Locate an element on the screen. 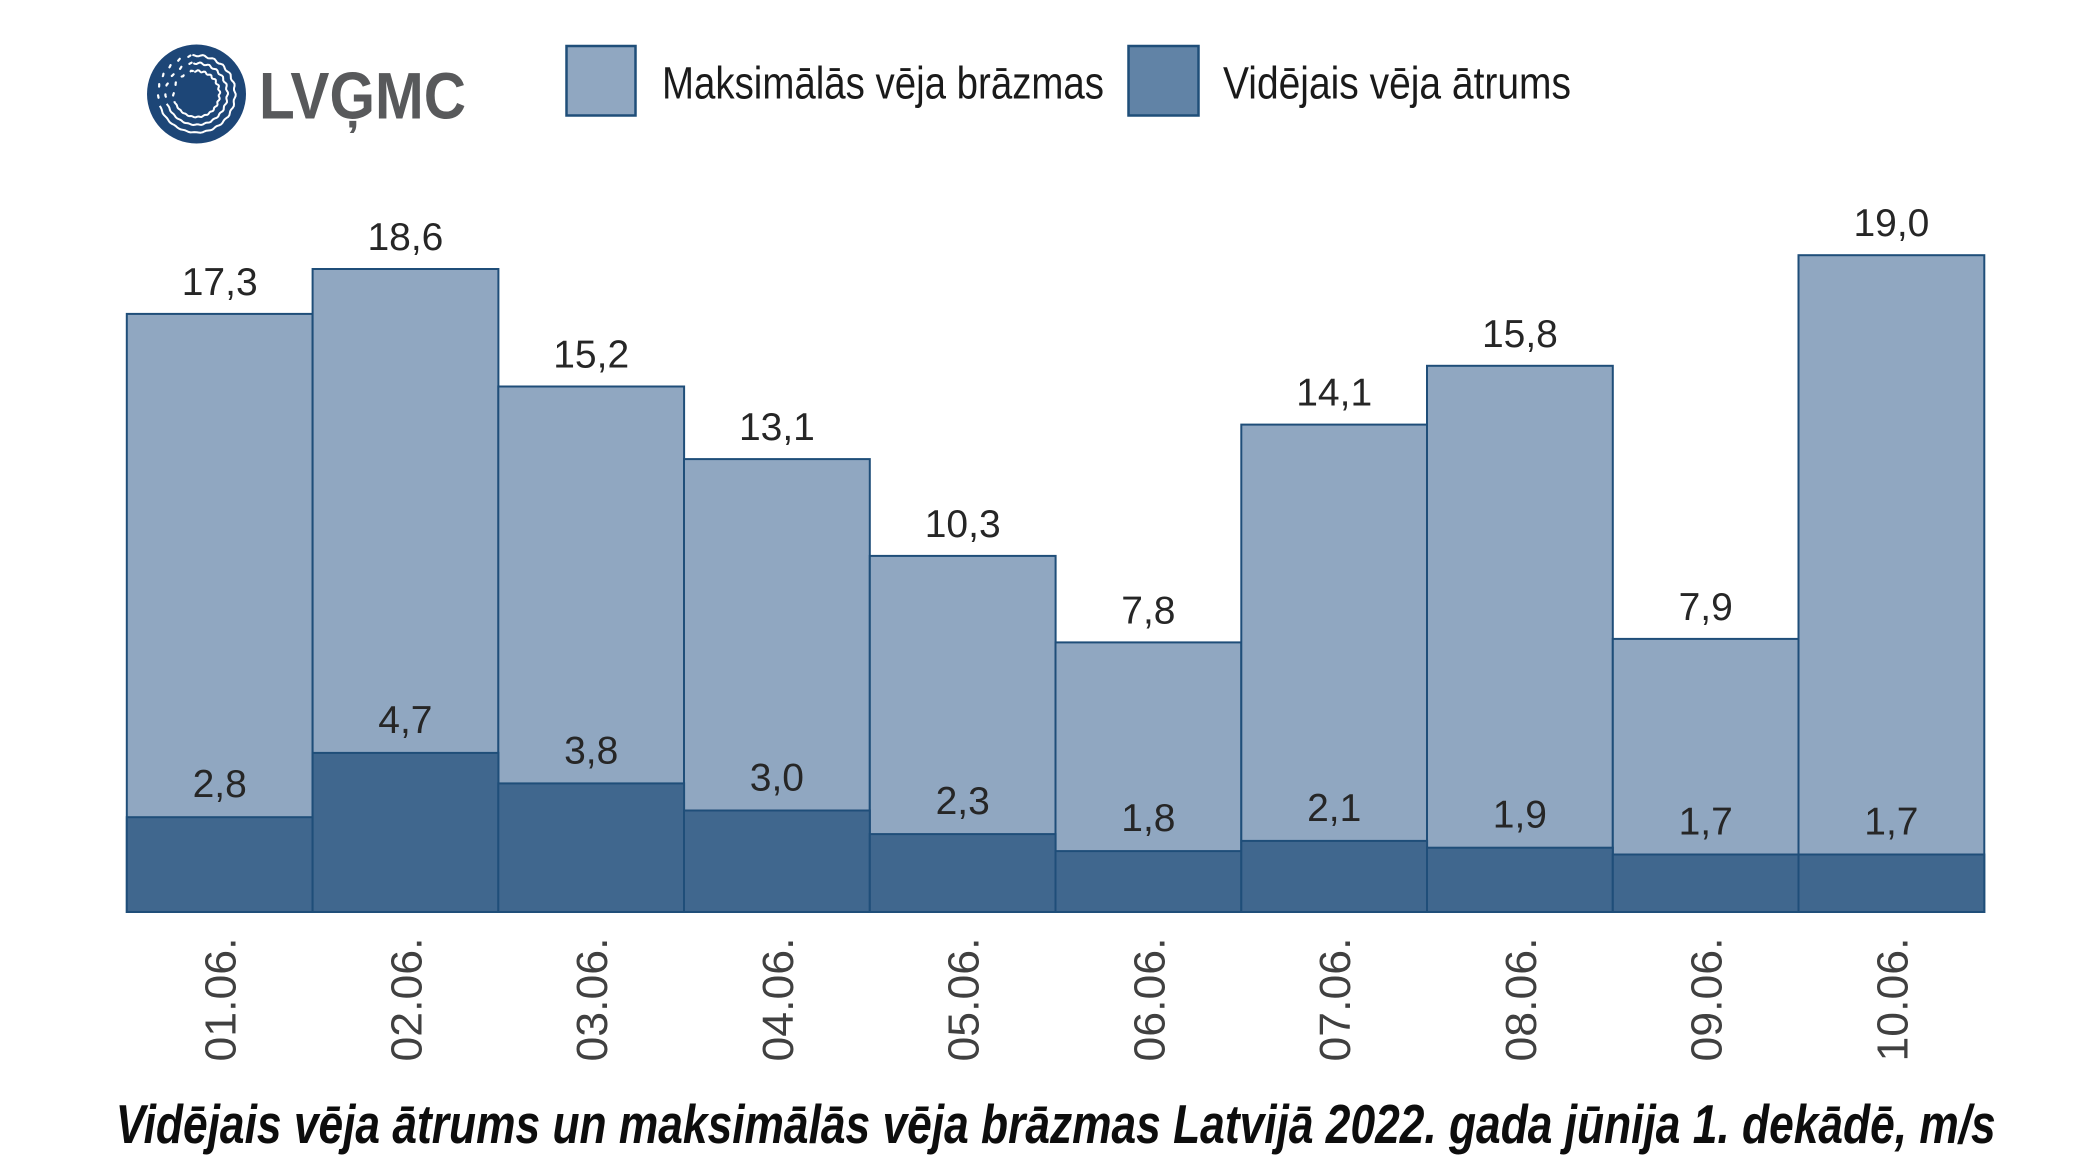  svg-text: 7,8 is located at coordinates (1148, 610).